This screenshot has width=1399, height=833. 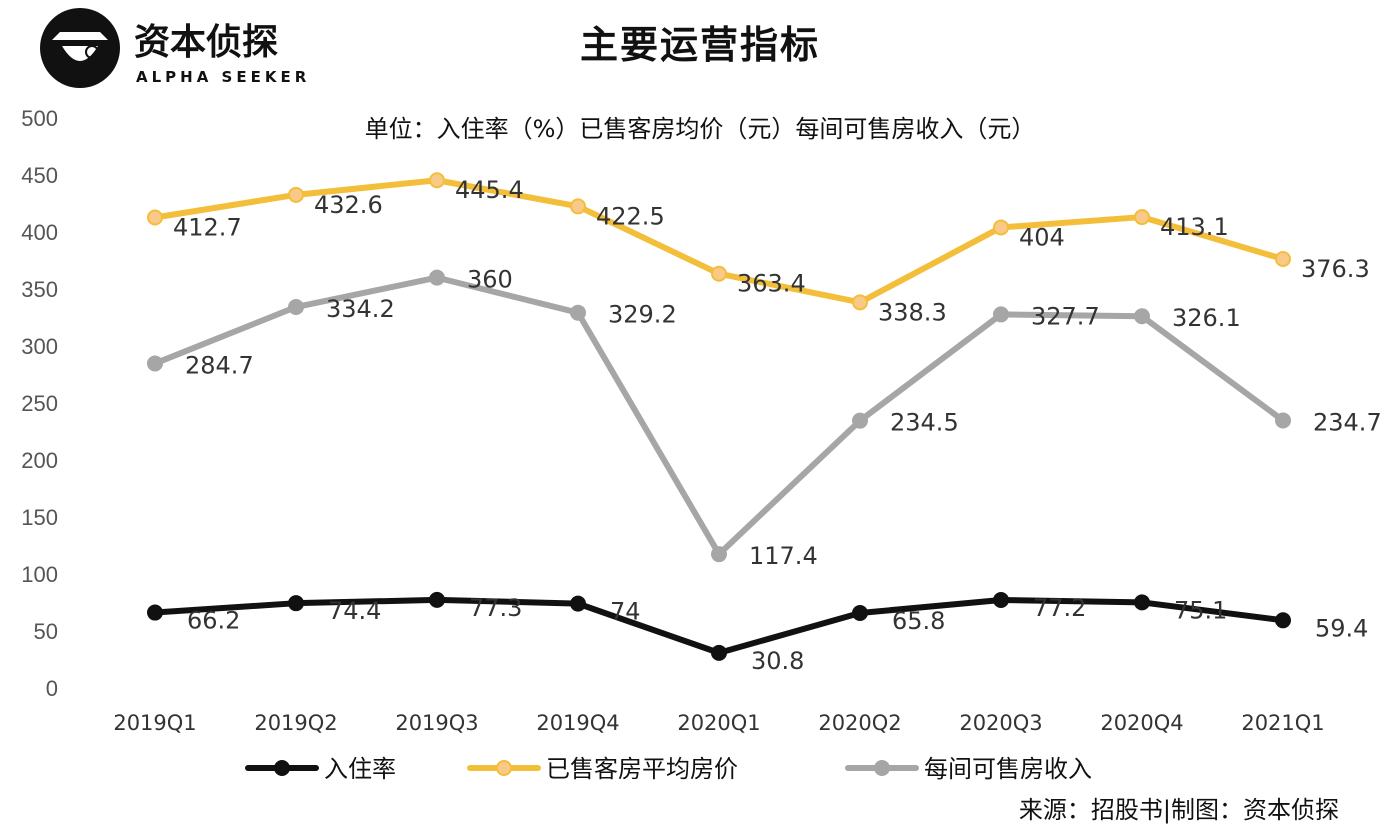 I want to click on y-tick-label: 150, so click(x=39, y=517).